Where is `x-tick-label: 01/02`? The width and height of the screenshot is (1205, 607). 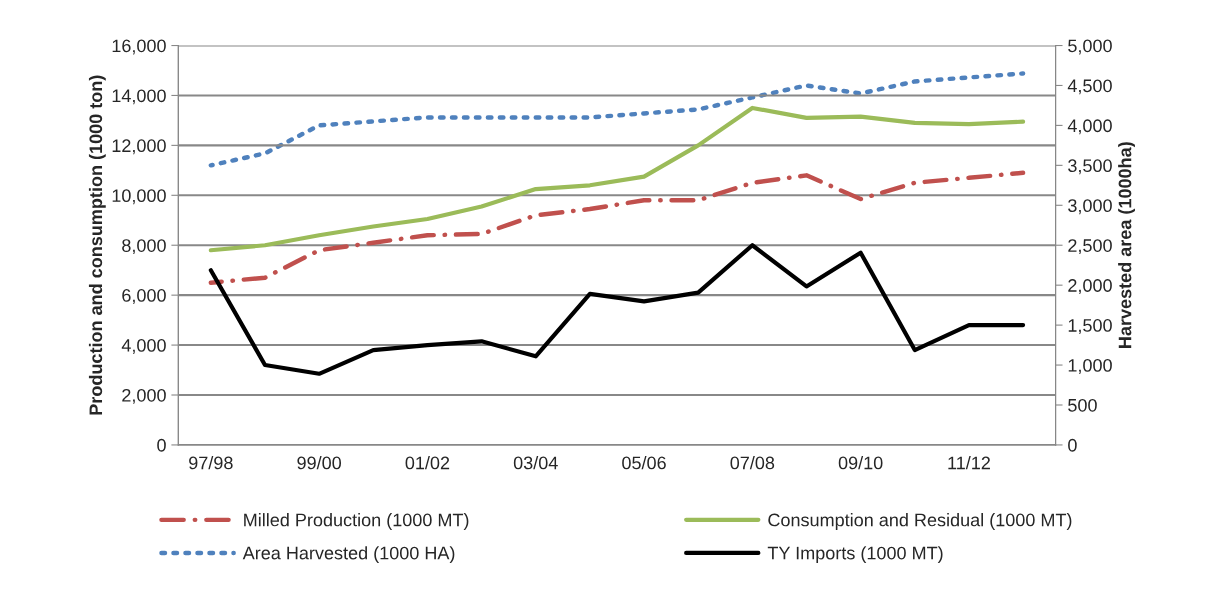
x-tick-label: 01/02 is located at coordinates (427, 463).